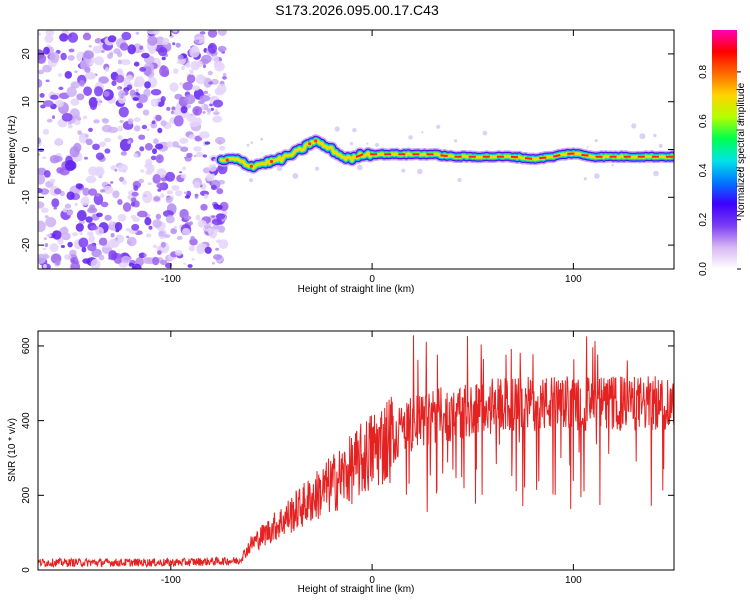  Describe the element at coordinates (573, 279) in the screenshot. I see `spectrogram-xtick-label: 100` at that location.